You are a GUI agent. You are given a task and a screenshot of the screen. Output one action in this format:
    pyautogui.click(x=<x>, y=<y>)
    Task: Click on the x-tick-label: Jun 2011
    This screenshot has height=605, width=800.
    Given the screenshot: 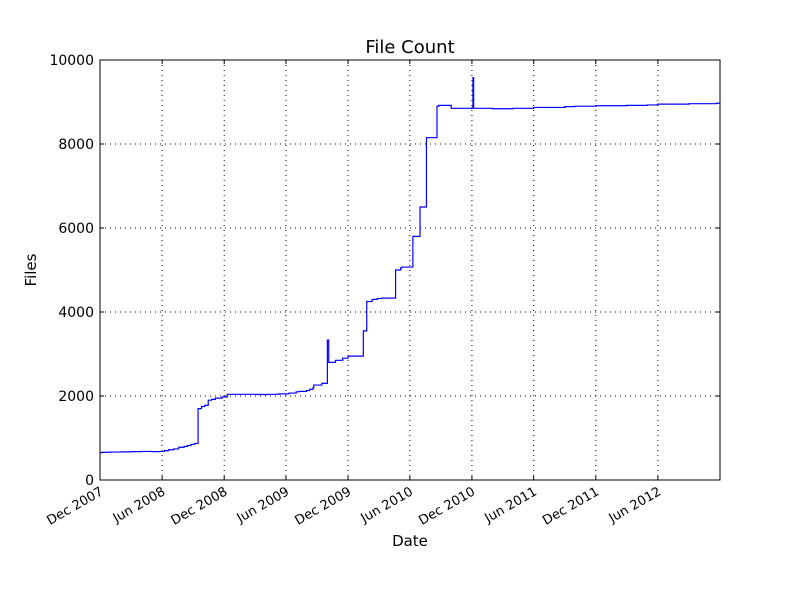 What is the action you would take?
    pyautogui.click(x=511, y=505)
    